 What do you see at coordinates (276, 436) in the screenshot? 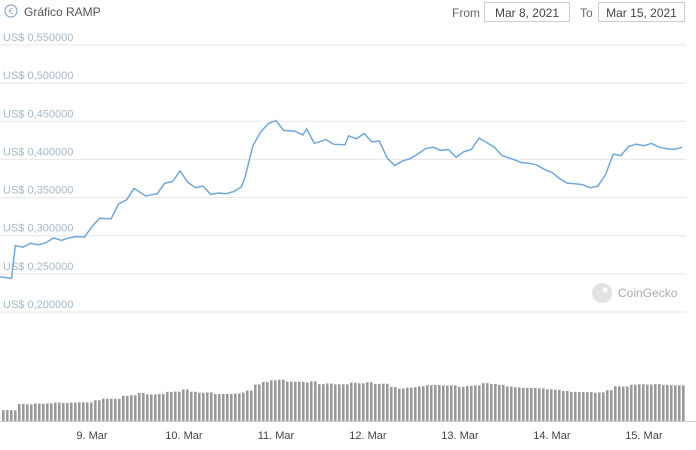
I see `x-tick-label: 11. Mar` at bounding box center [276, 436].